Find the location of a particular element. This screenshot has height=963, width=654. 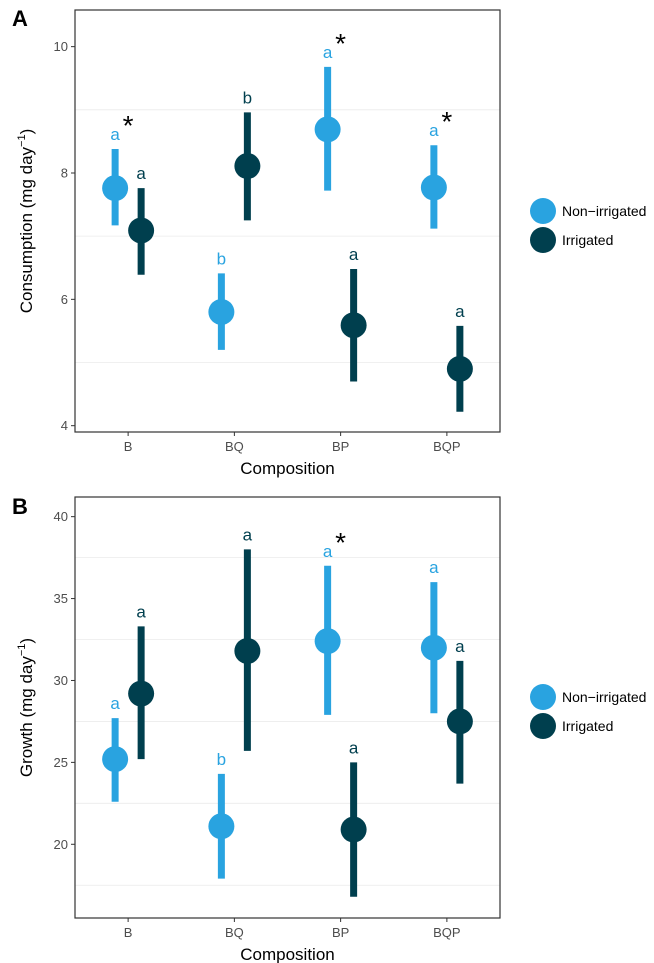

panel-label: A is located at coordinates (20, 18).